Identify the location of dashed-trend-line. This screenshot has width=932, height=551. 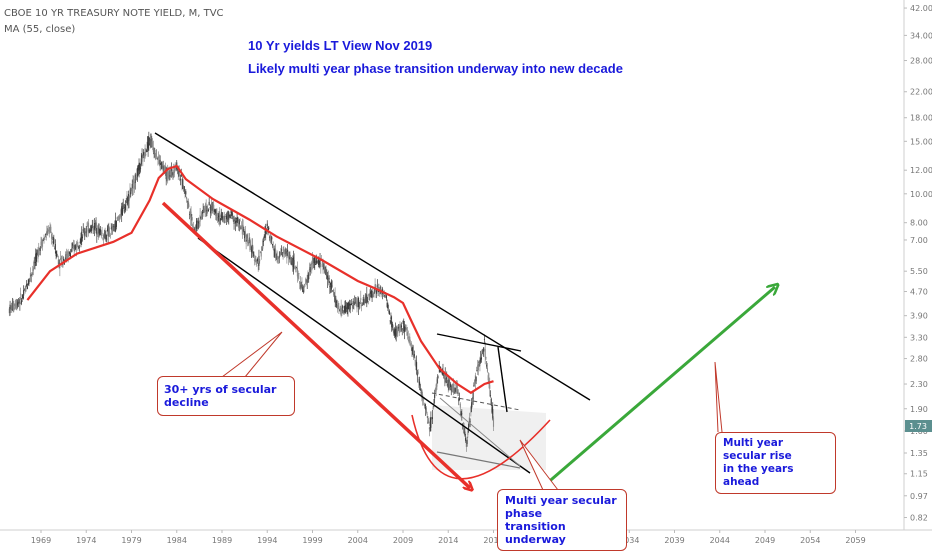
(476, 401).